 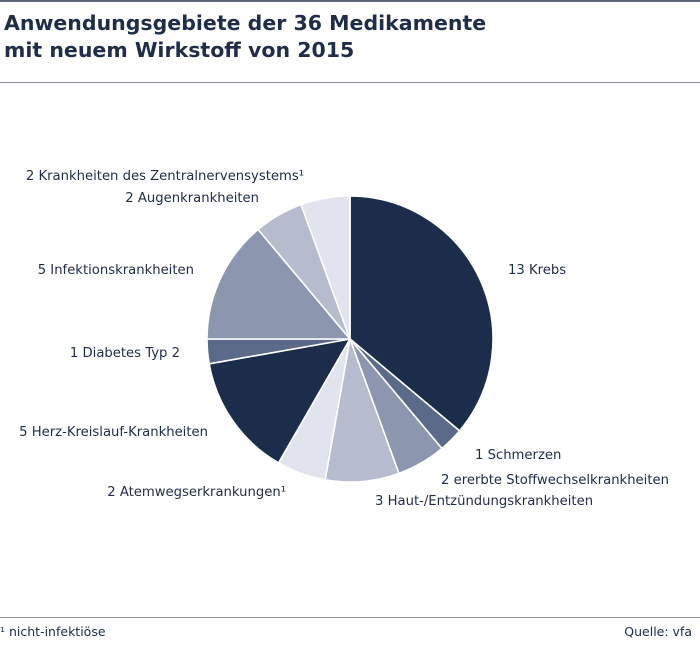 What do you see at coordinates (350, 617) in the screenshot?
I see `footer-rule` at bounding box center [350, 617].